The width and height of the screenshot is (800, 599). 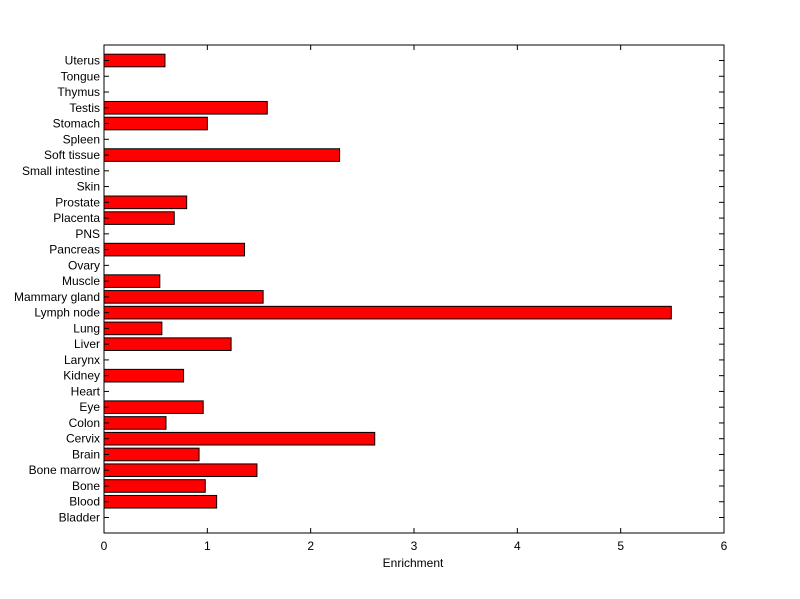 What do you see at coordinates (139, 218) in the screenshot?
I see `bar-placenta` at bounding box center [139, 218].